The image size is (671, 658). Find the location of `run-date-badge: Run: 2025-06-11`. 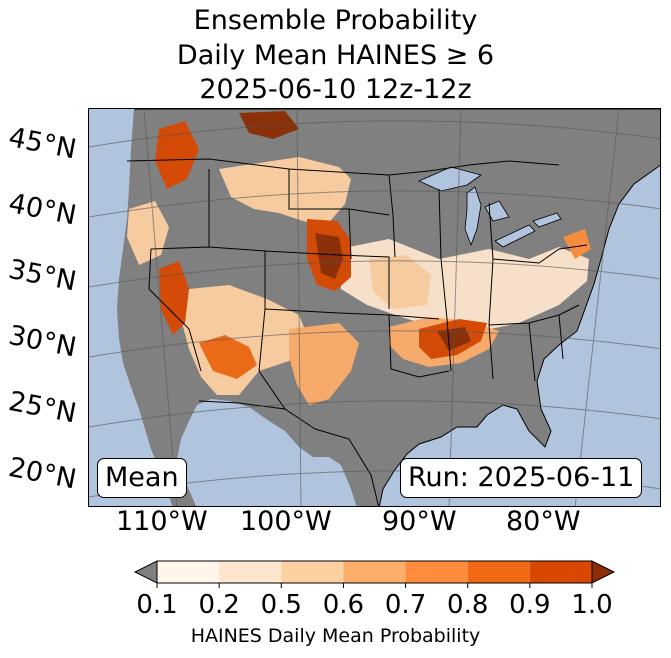

run-date-badge: Run: 2025-06-11 is located at coordinates (521, 478).